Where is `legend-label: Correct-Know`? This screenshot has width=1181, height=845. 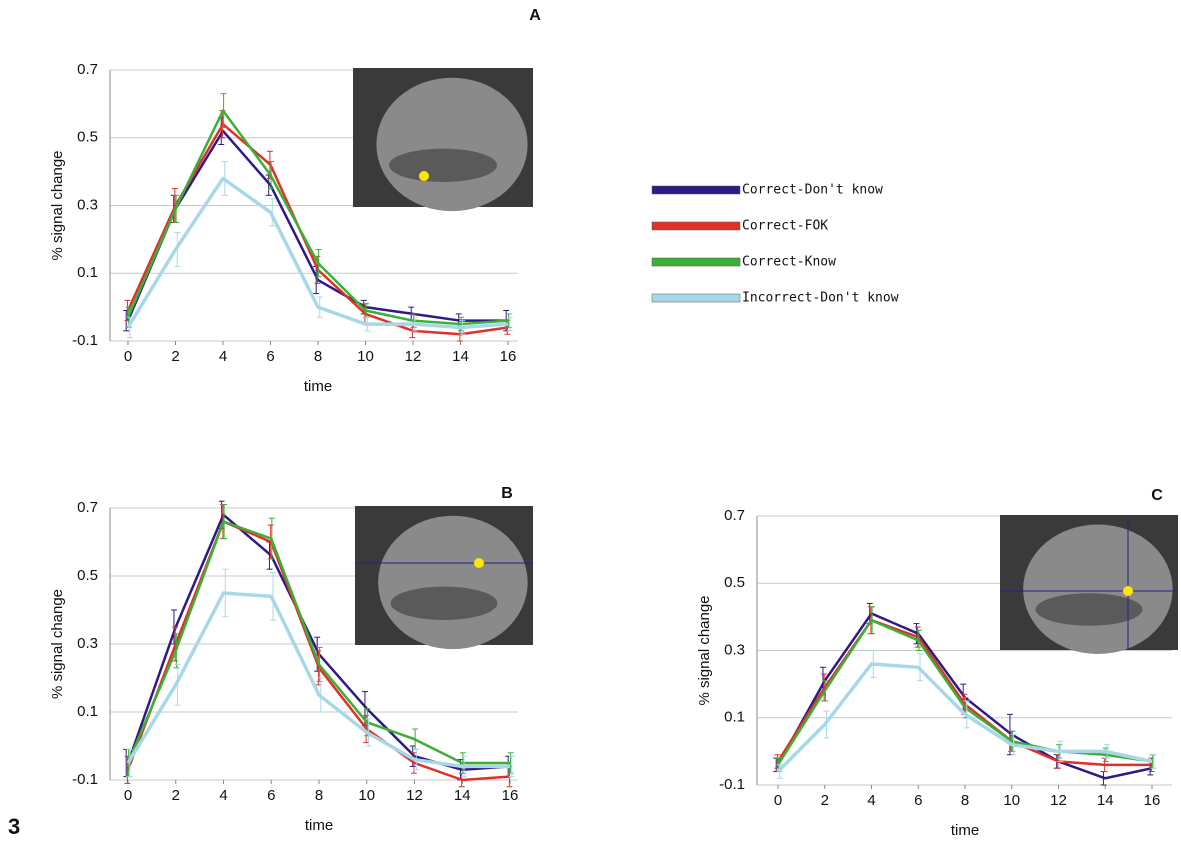 legend-label: Correct-Know is located at coordinates (789, 262).